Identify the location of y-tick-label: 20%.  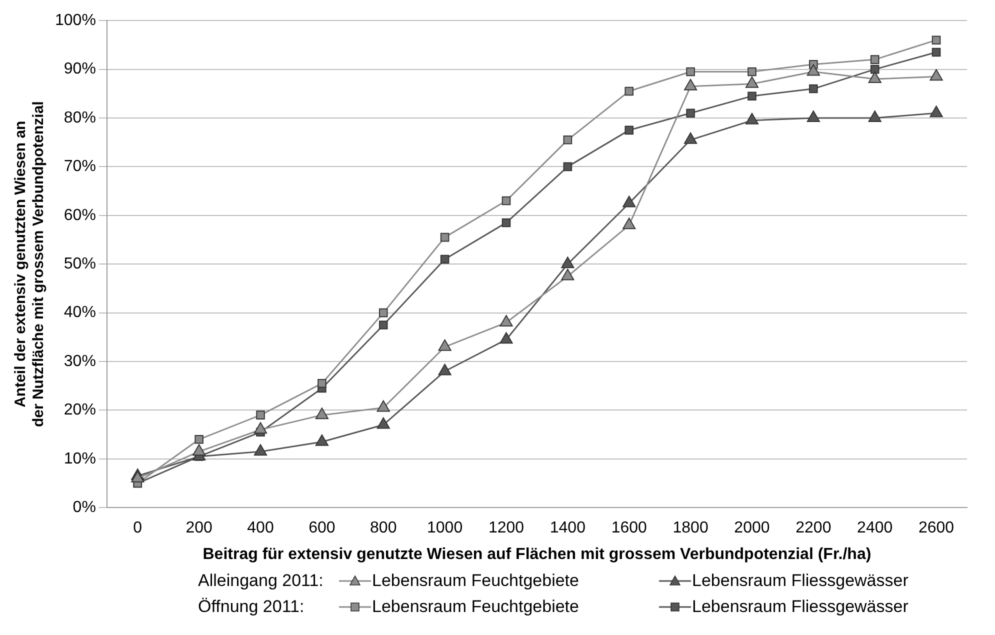
(80, 410).